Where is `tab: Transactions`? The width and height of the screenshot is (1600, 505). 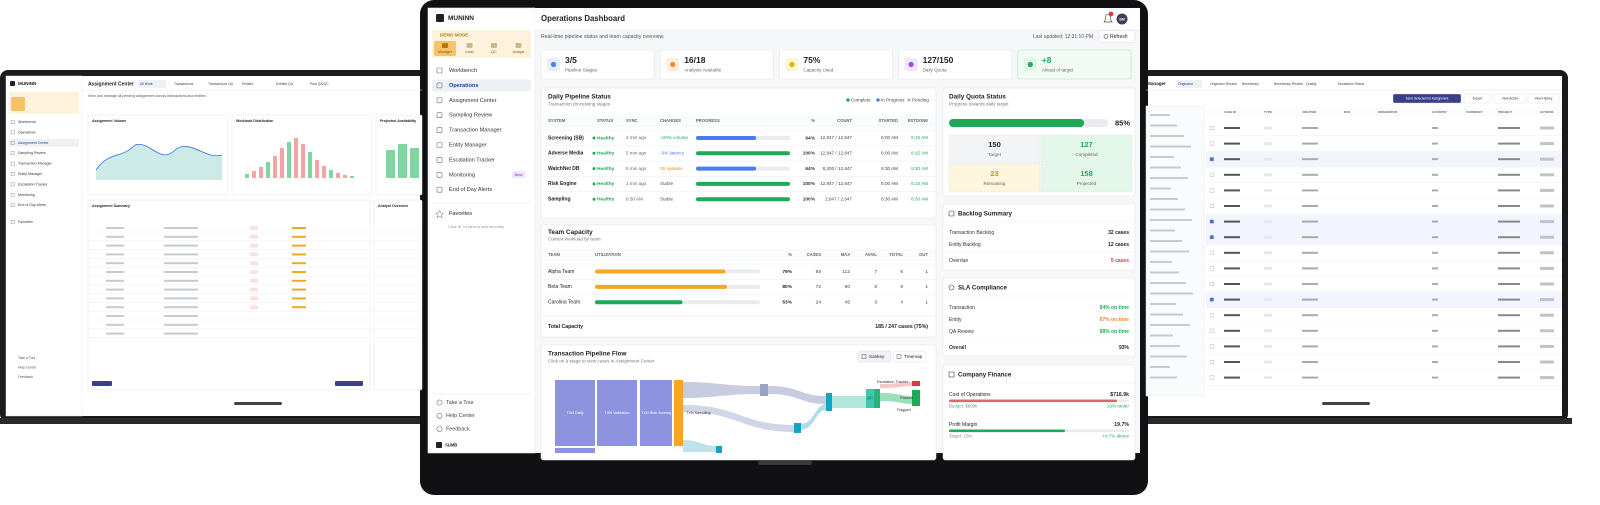
tab: Transactions is located at coordinates (184, 84).